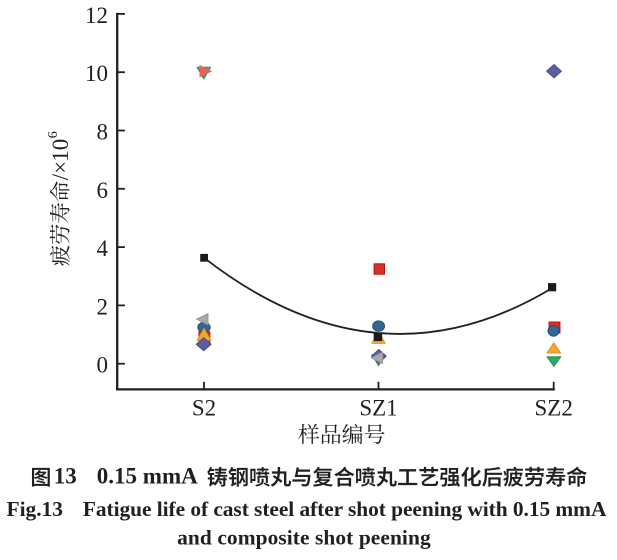 This screenshot has width=617, height=560. What do you see at coordinates (103, 132) in the screenshot?
I see `svg-text: 8` at bounding box center [103, 132].